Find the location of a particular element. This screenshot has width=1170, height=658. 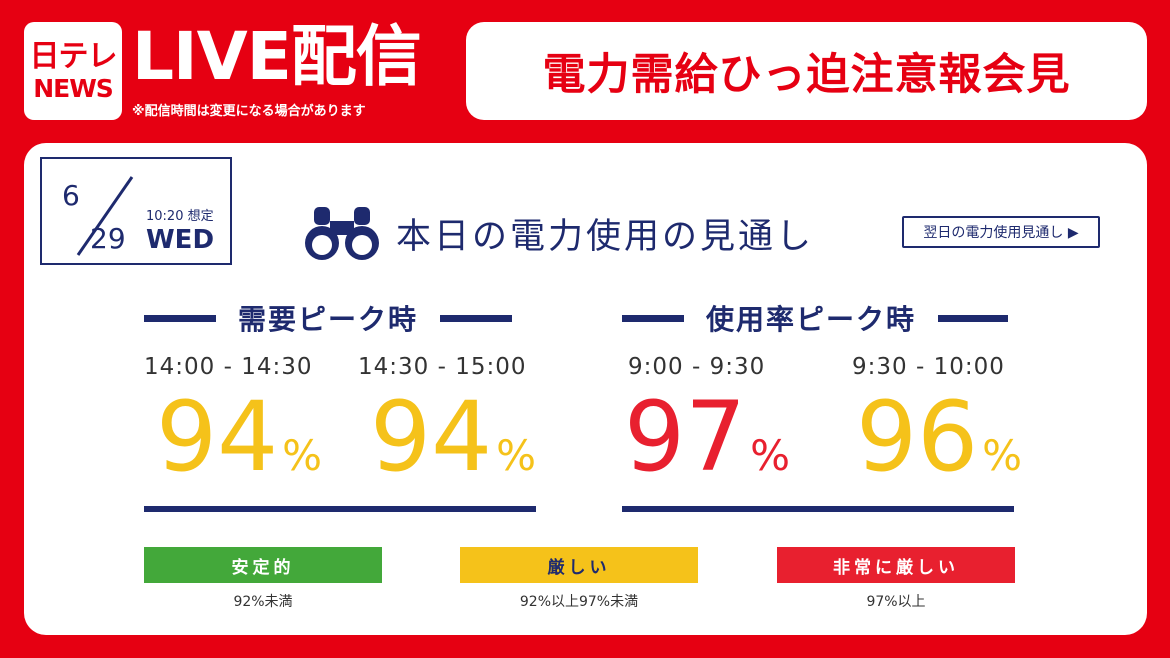

logo-line2: NEWS is located at coordinates (73, 88).